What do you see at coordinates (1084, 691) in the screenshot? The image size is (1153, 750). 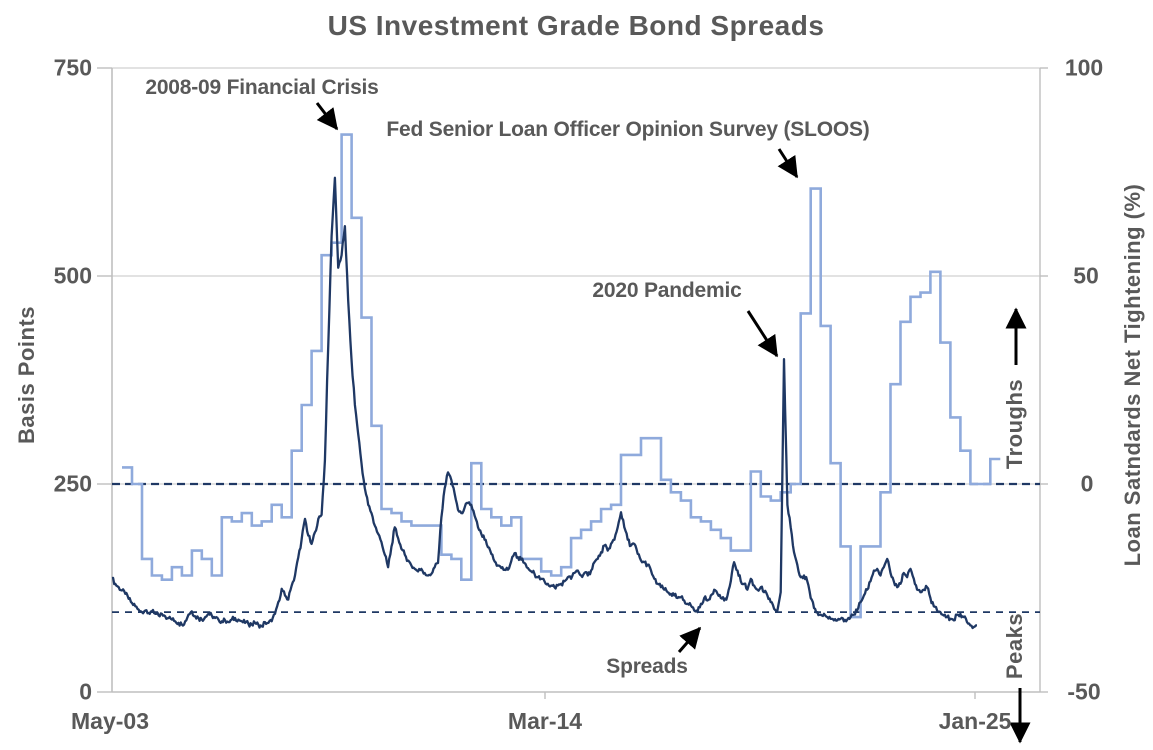 I see `right-axis-tick-neg50: -50` at bounding box center [1084, 691].